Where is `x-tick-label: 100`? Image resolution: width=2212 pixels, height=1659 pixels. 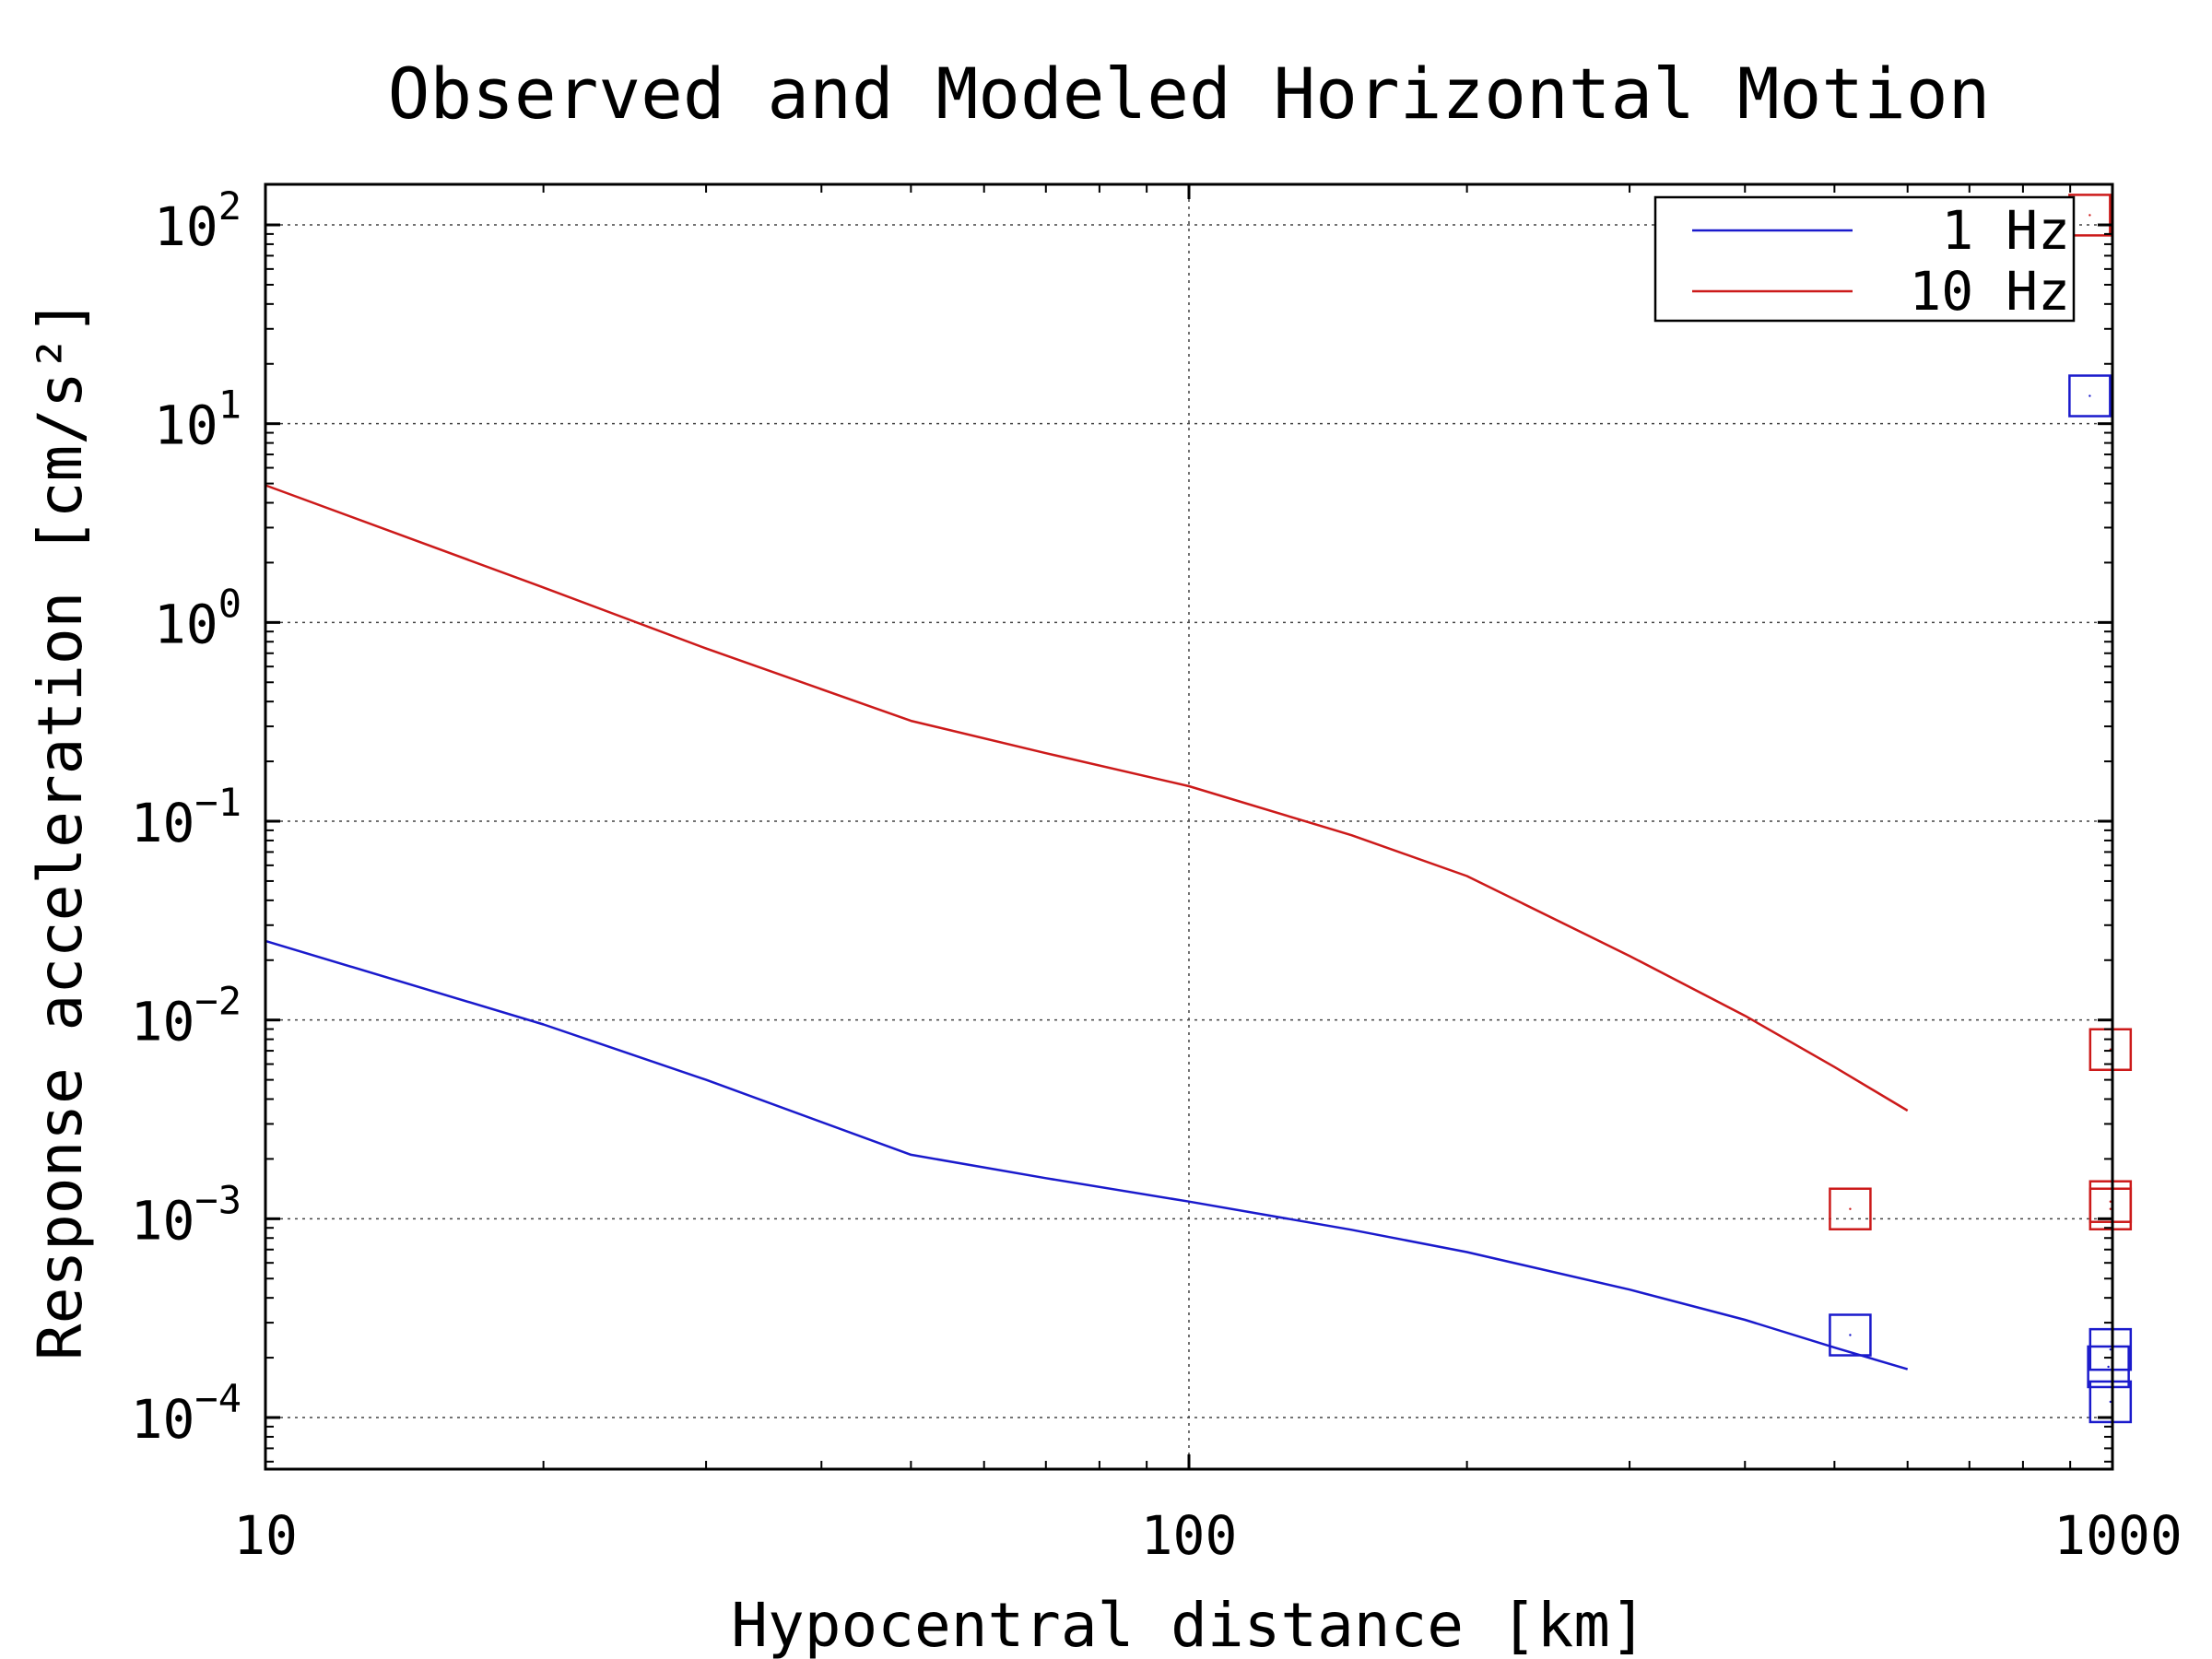 x-tick-label: 100 is located at coordinates (1189, 1535).